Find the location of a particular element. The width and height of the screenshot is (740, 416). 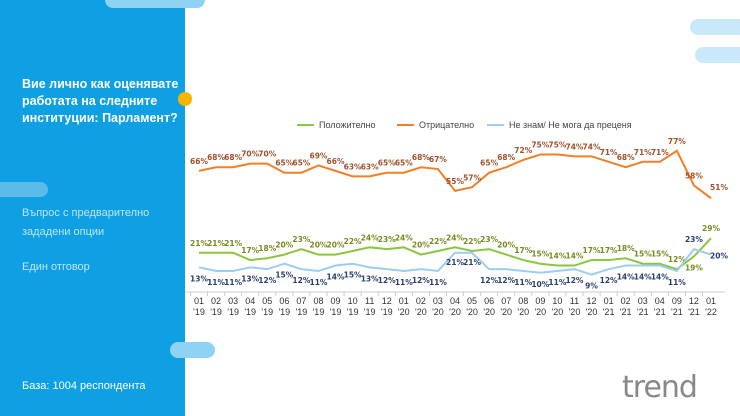

x-tick-label: 01'20 is located at coordinates (404, 306).